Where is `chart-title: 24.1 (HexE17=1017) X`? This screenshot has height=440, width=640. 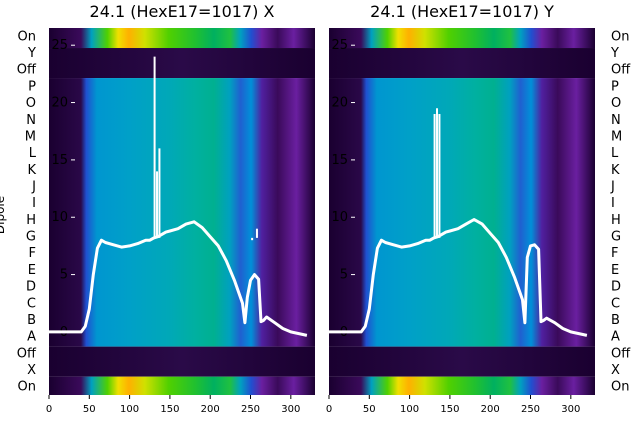
chart-title: 24.1 (HexE17=1017) X is located at coordinates (182, 11).